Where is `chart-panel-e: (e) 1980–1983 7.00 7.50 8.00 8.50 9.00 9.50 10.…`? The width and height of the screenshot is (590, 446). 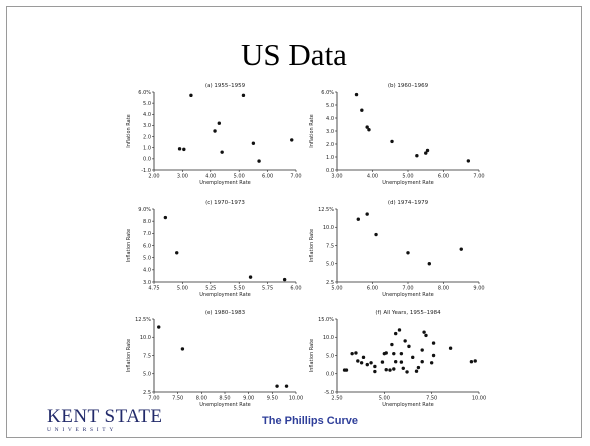 chart-panel-e: (e) 1980–1983 7.00 7.50 8.00 8.50 9.00 9.50 10.… is located at coordinates (214, 359).